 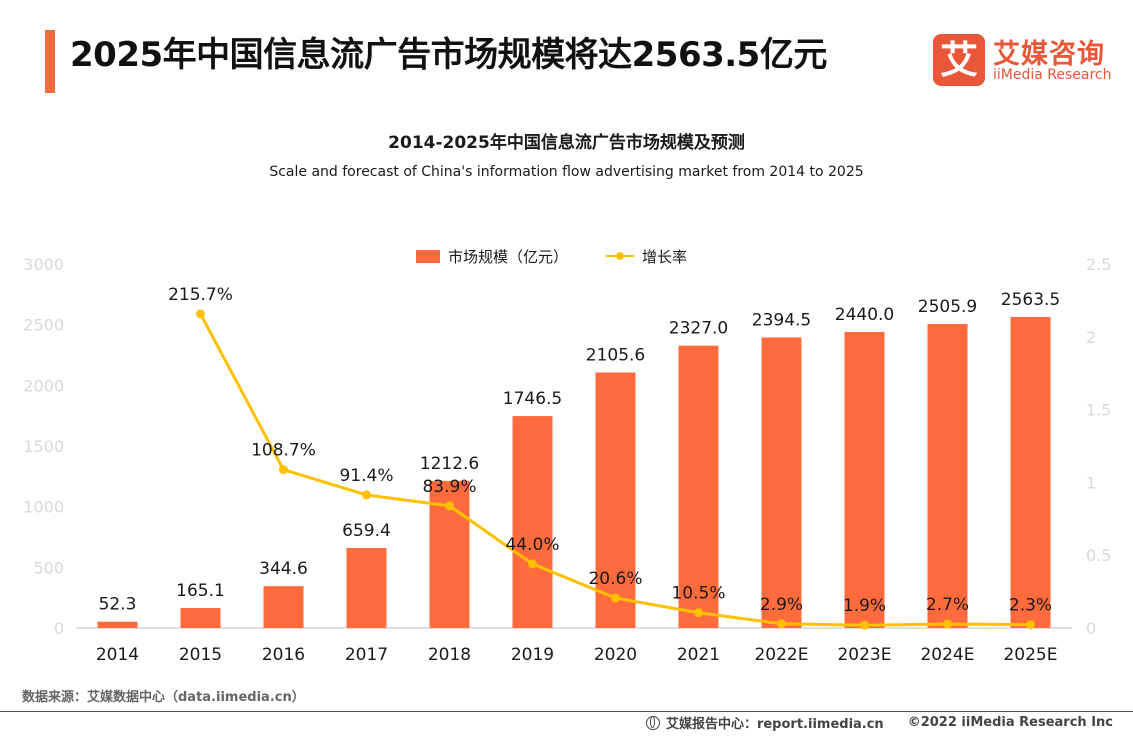 What do you see at coordinates (200, 295) in the screenshot?
I see `growth-rate-label: 215.7%` at bounding box center [200, 295].